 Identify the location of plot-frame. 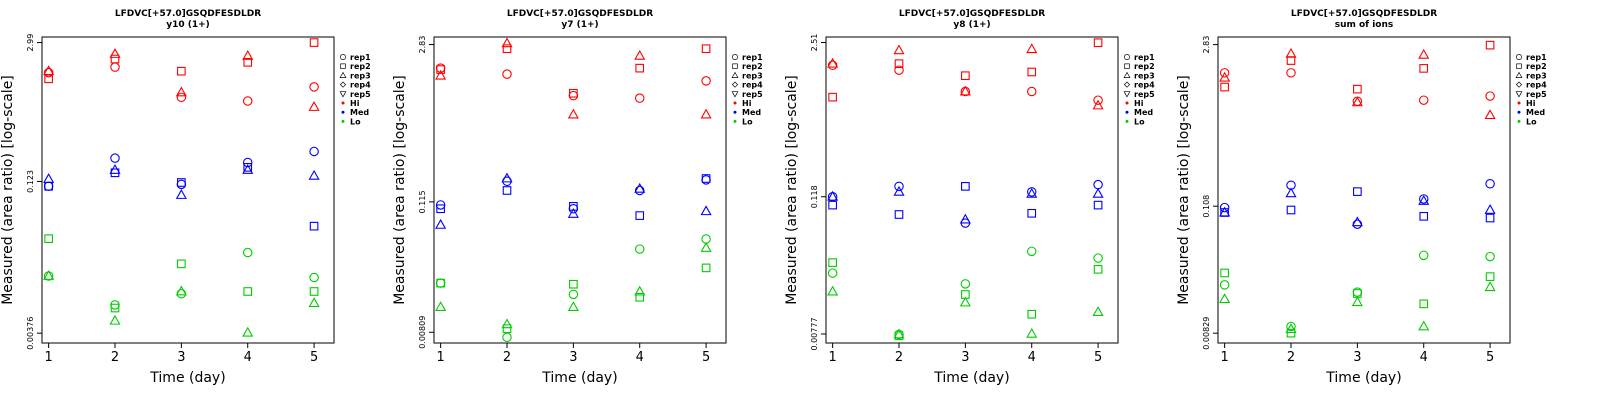
(580, 190).